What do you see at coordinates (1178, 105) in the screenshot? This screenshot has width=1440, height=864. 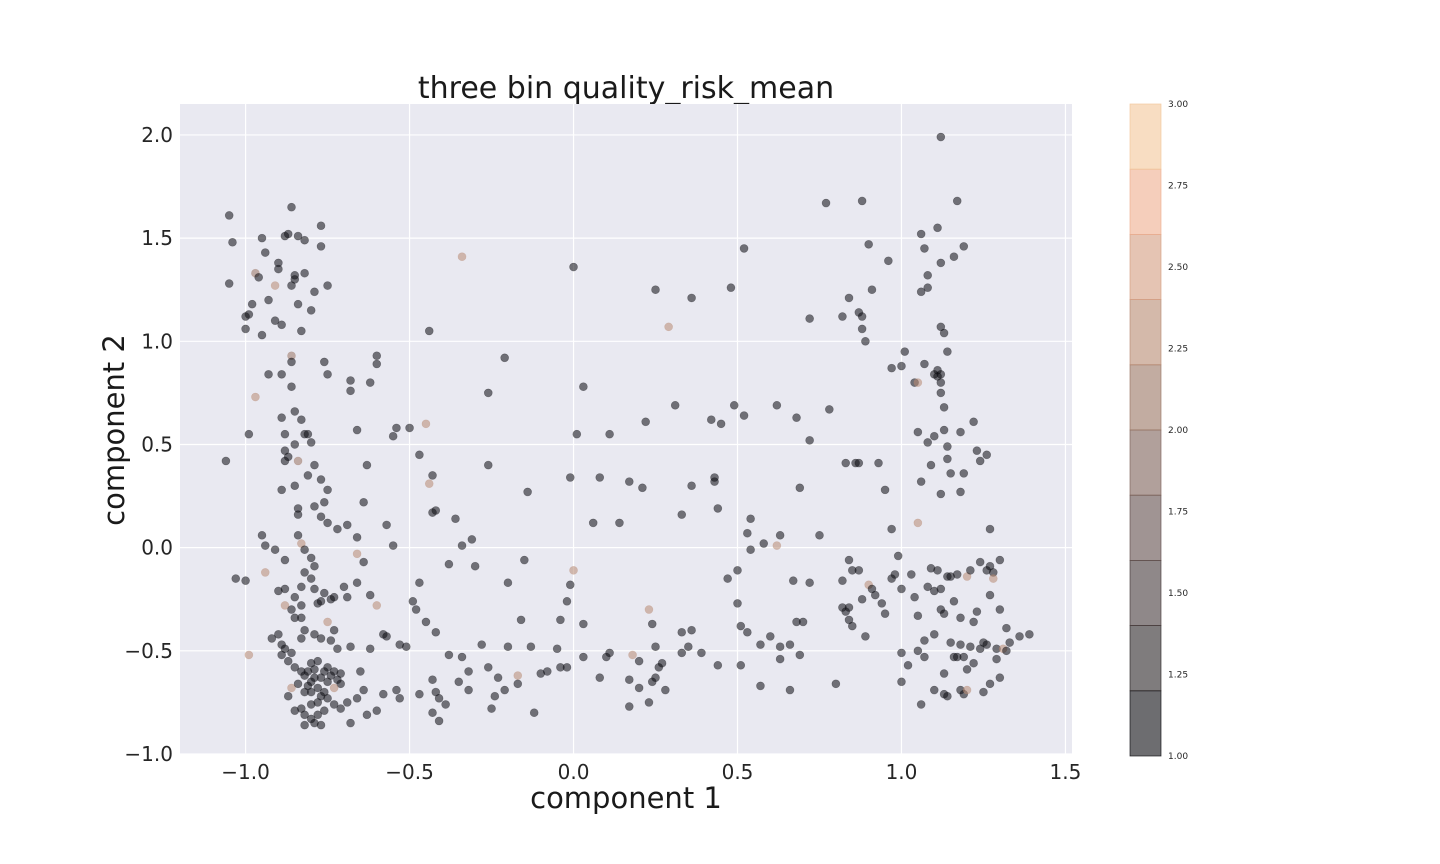 I see `colorbar-tick-label: 3.00` at bounding box center [1178, 105].